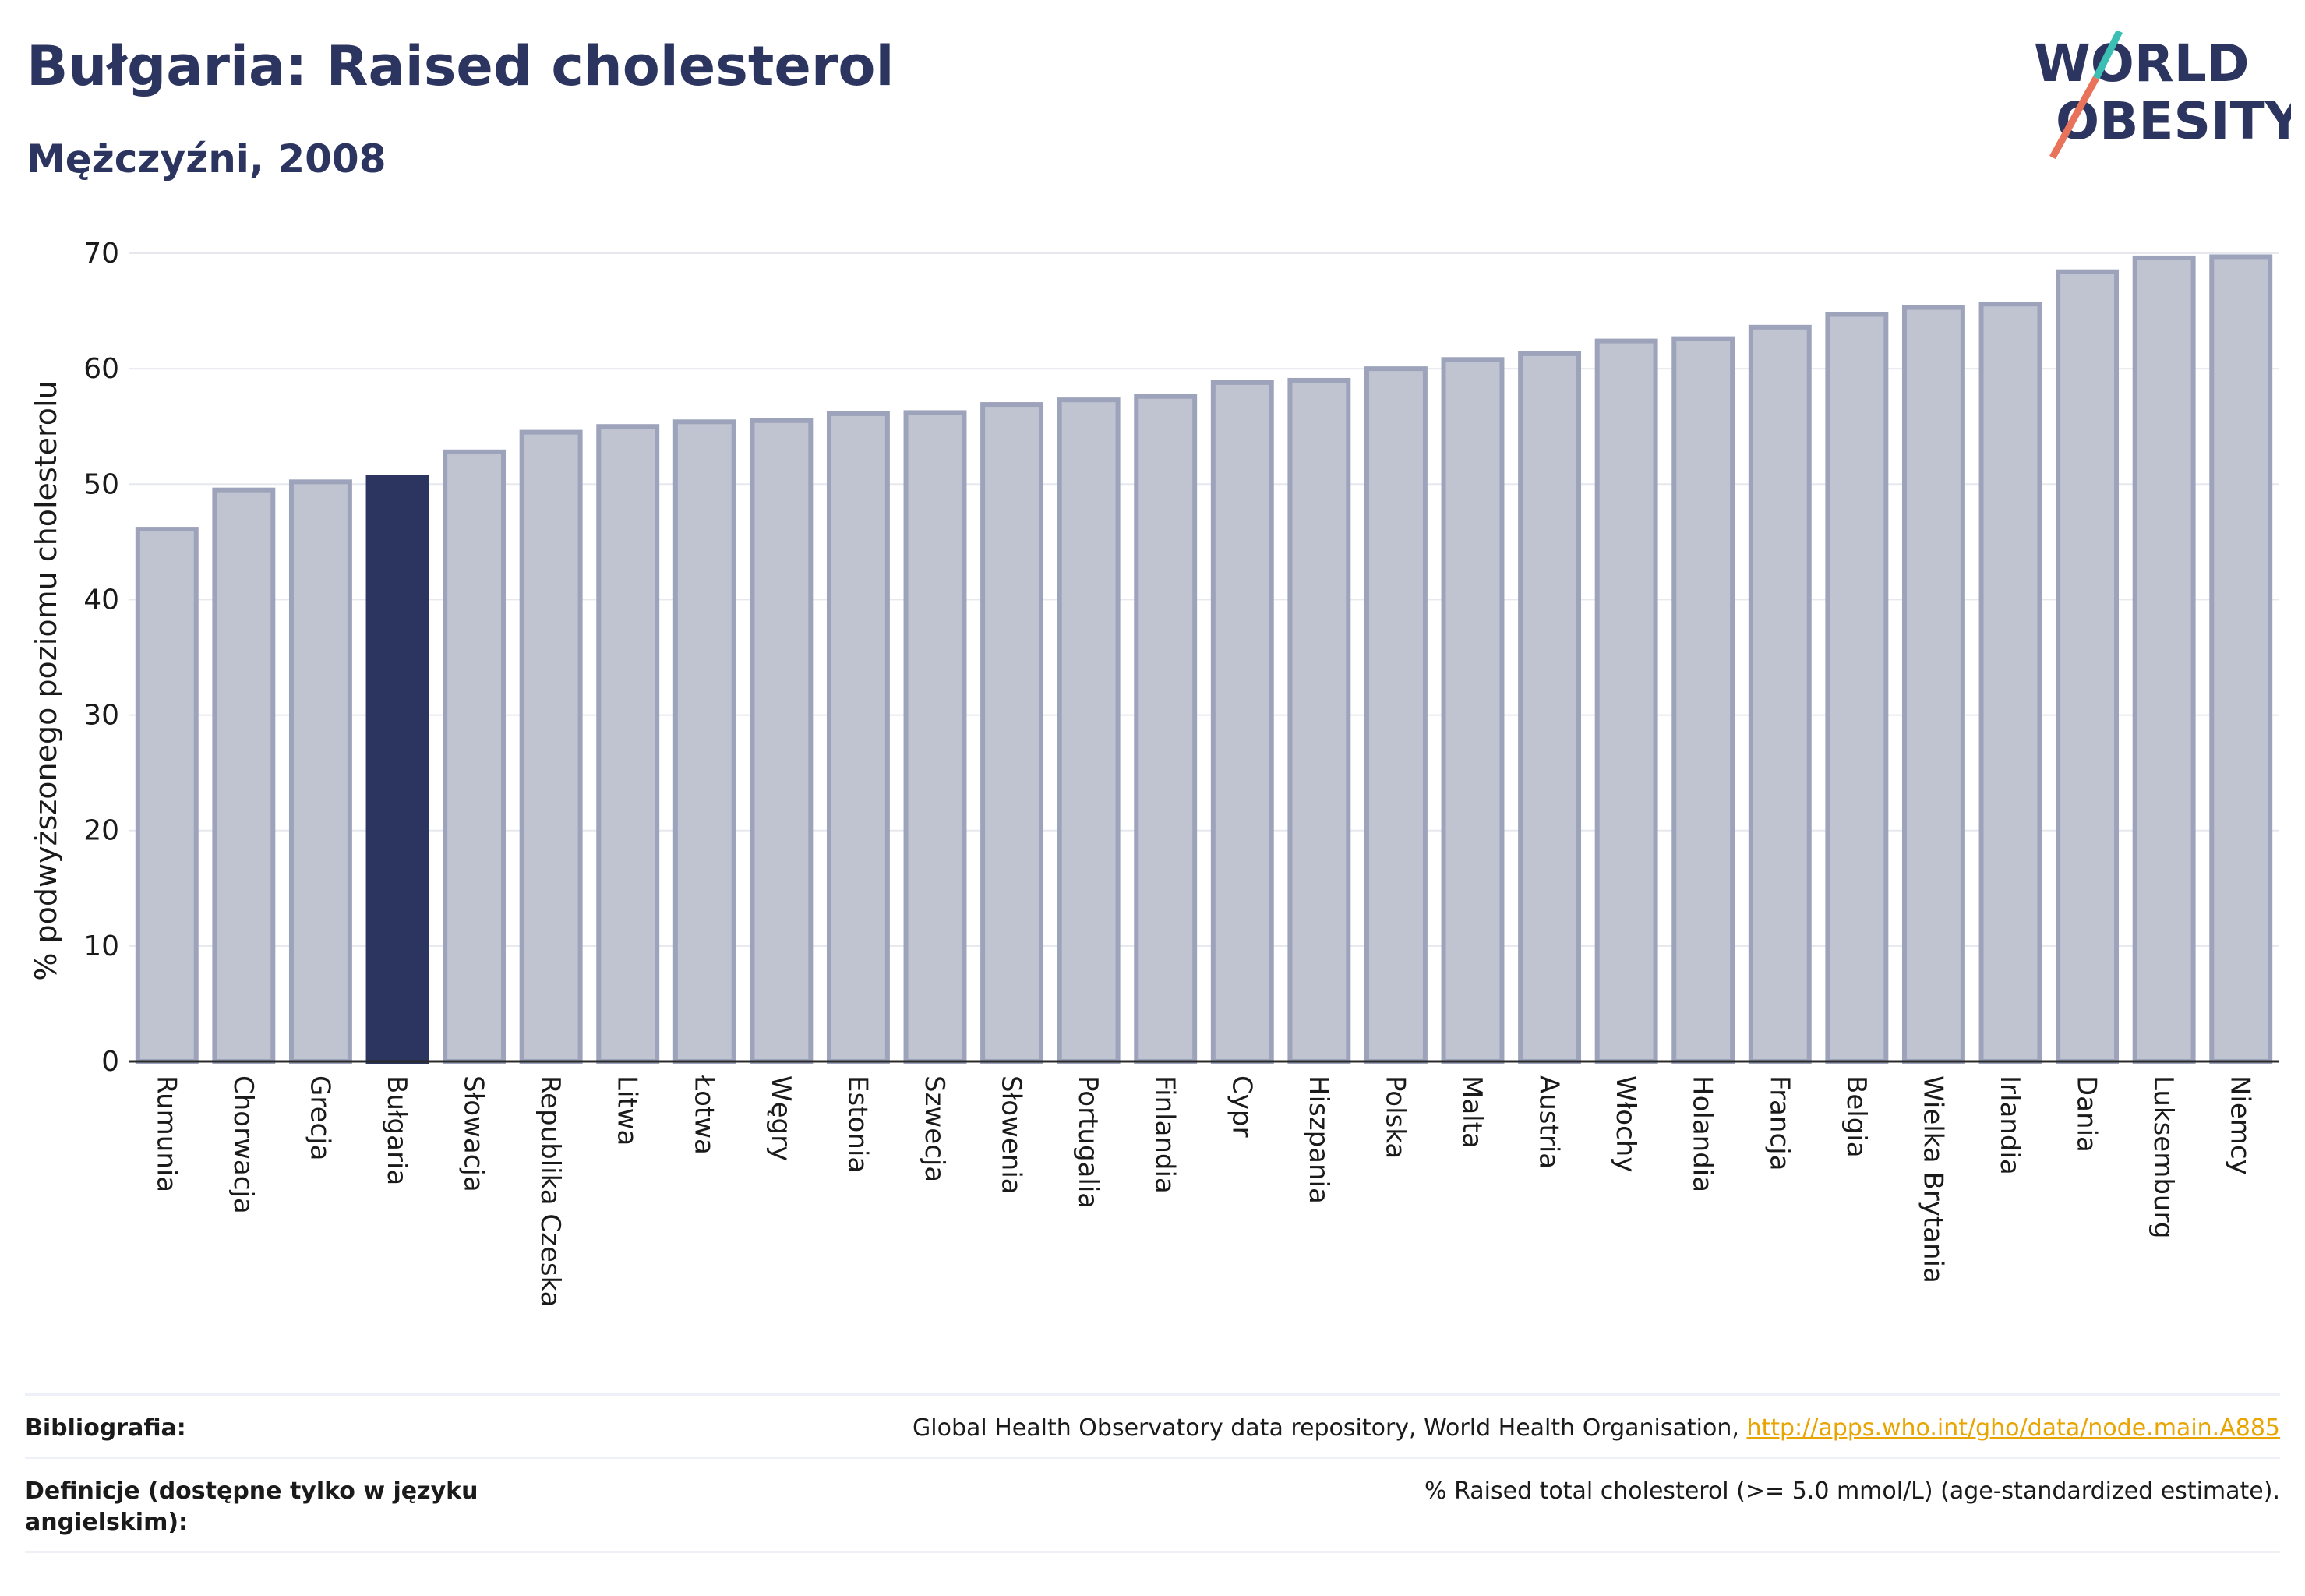  What do you see at coordinates (2163, 1156) in the screenshot?
I see `x-tick-label: Luksemburg` at bounding box center [2163, 1156].